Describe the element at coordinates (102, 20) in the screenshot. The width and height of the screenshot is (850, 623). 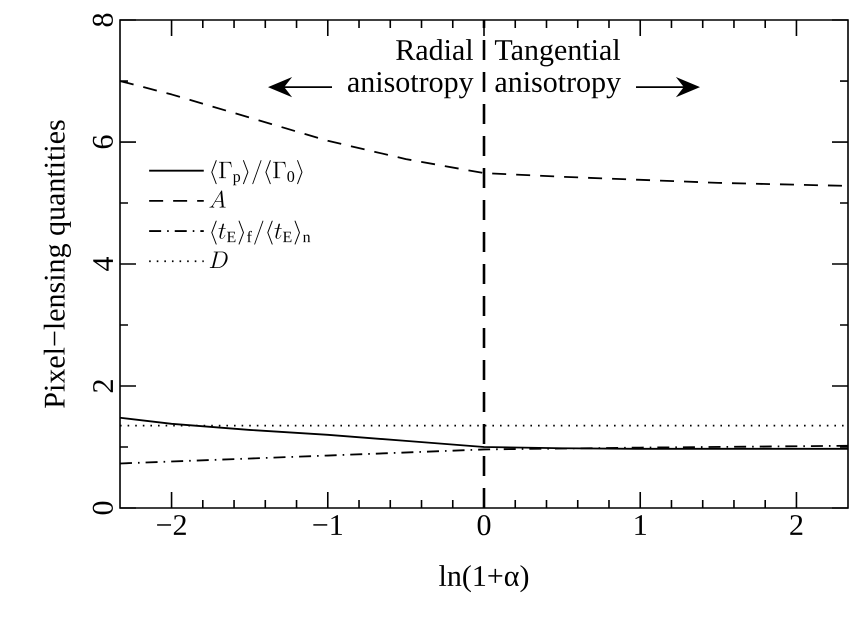
I see `y-tick-label: 8` at that location.